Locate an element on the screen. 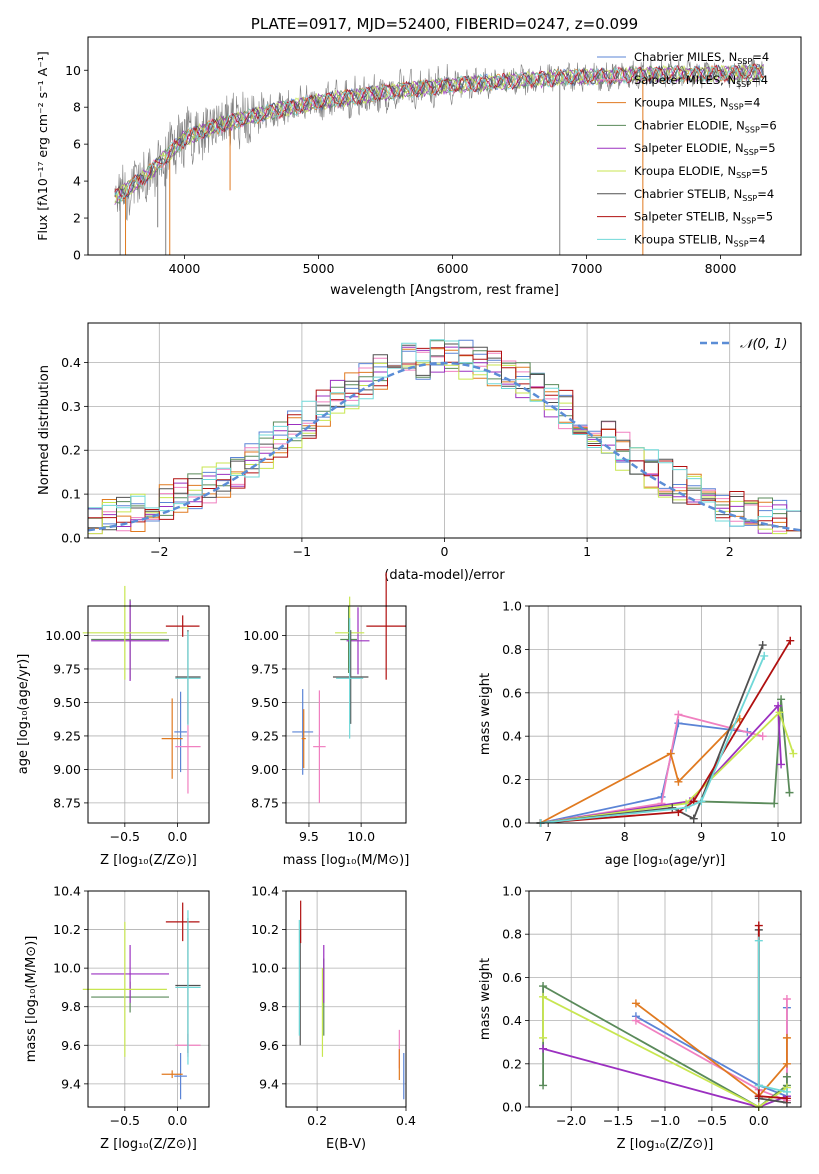 The image size is (819, 1174). normal-legend-label: 𝒩(0, 1) is located at coordinates (763, 344).